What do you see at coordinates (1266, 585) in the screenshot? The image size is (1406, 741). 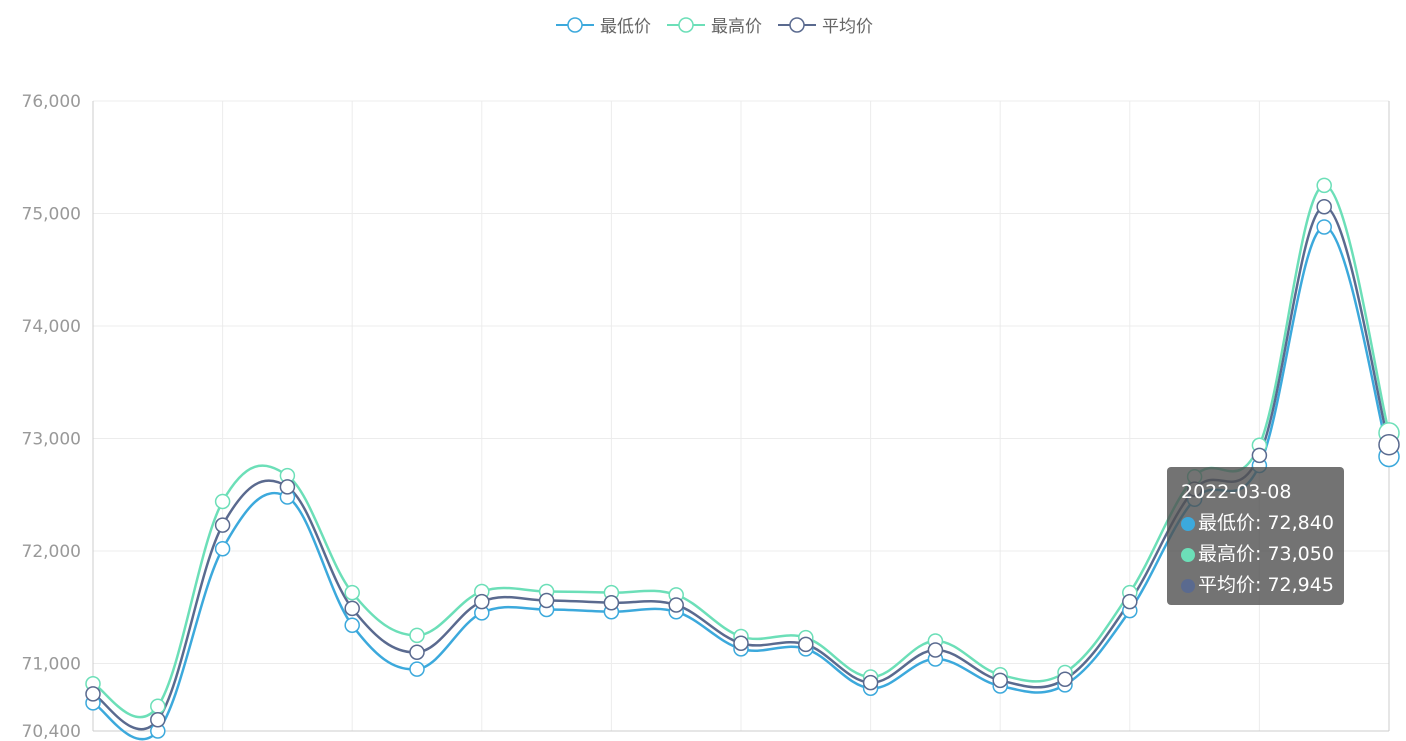 I see `tooltip-avg-label: 平均价: 72,945` at bounding box center [1266, 585].